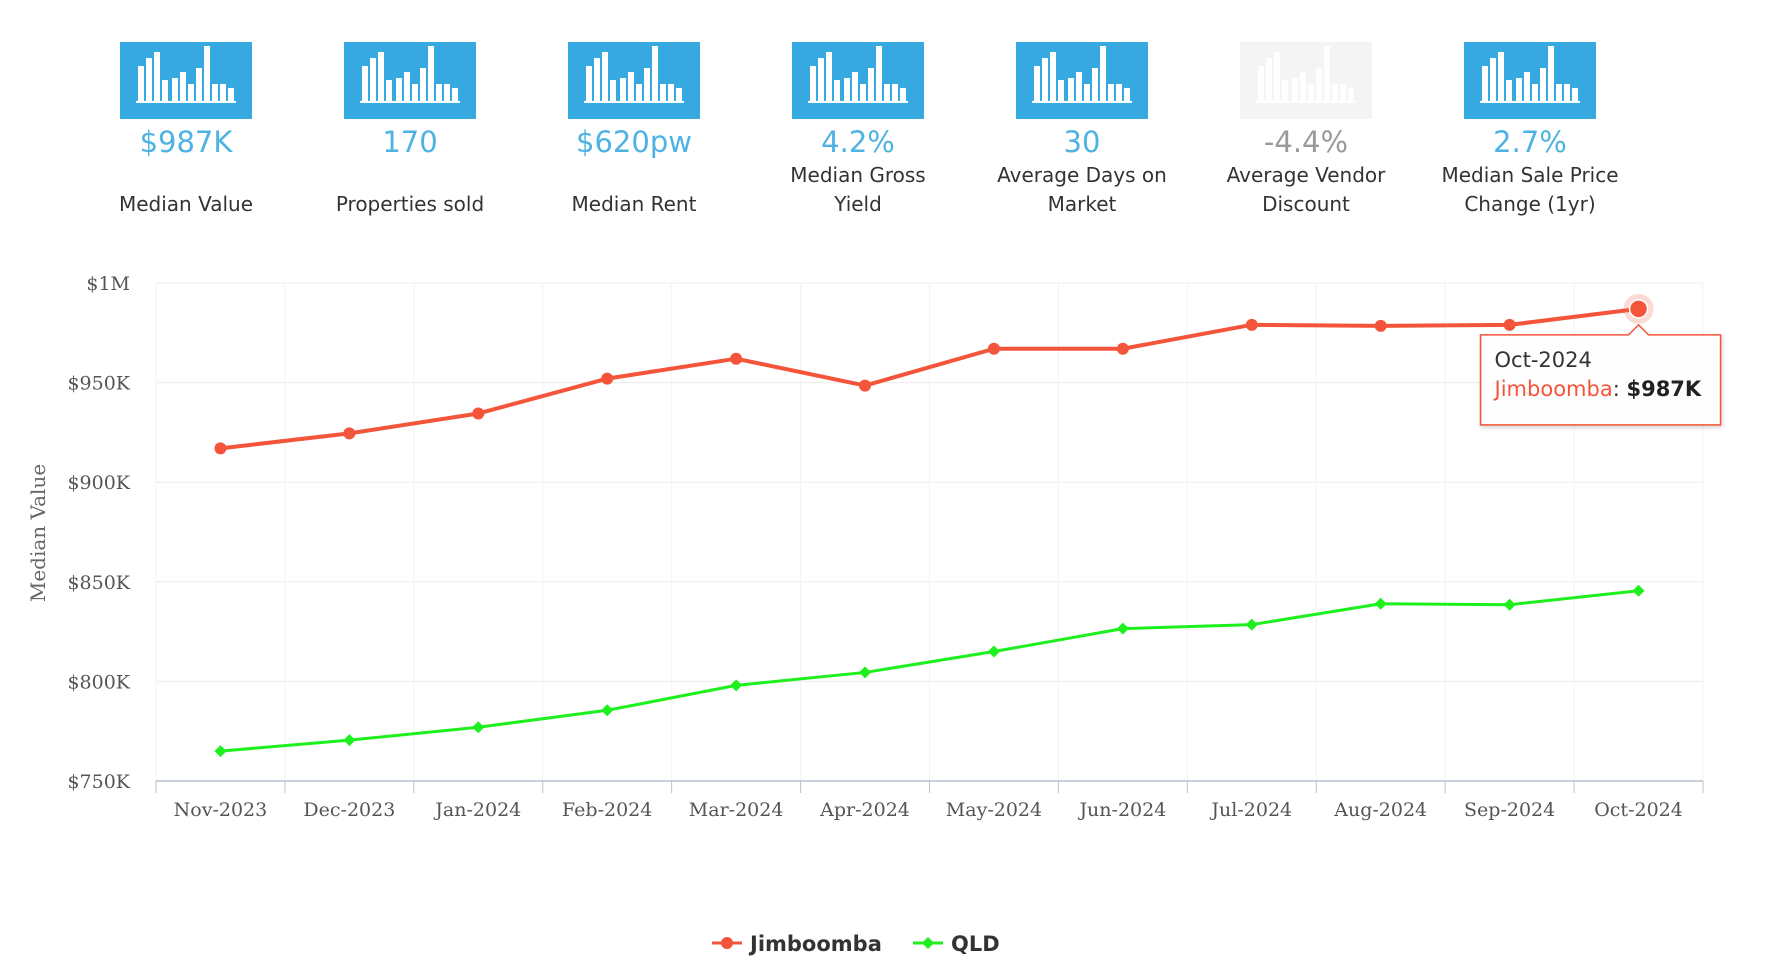 The height and width of the screenshot is (967, 1781). I want to click on stat-days-on-market: 30 Average Days on Market, so click(1082, 130).